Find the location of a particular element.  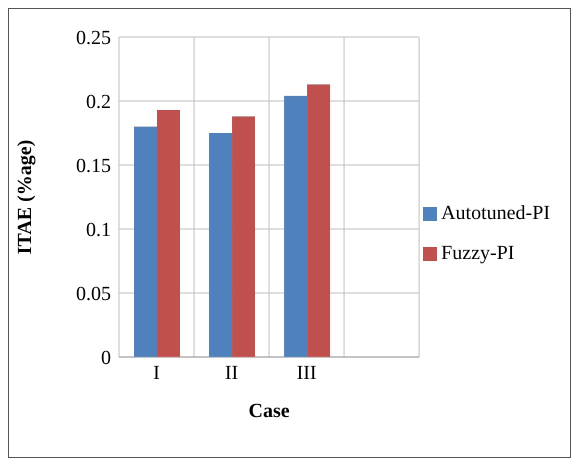

x-axis-title: Case is located at coordinates (269, 411).